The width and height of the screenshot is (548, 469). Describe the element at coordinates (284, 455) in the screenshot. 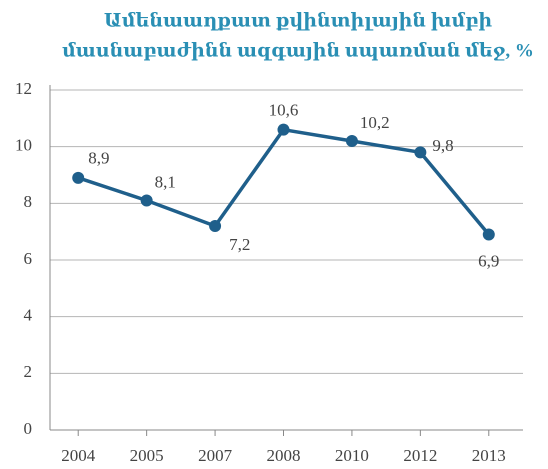

I see `x-tick-label: 2008` at that location.